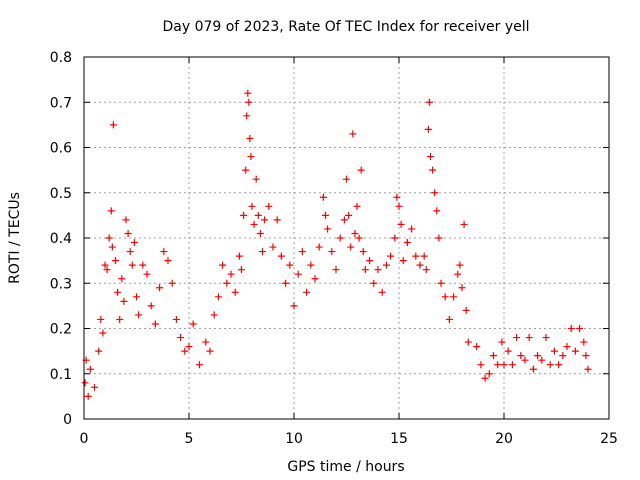 Image resolution: width=640 pixels, height=480 pixels. What do you see at coordinates (67, 420) in the screenshot?
I see `y-tick-label: 0` at bounding box center [67, 420].